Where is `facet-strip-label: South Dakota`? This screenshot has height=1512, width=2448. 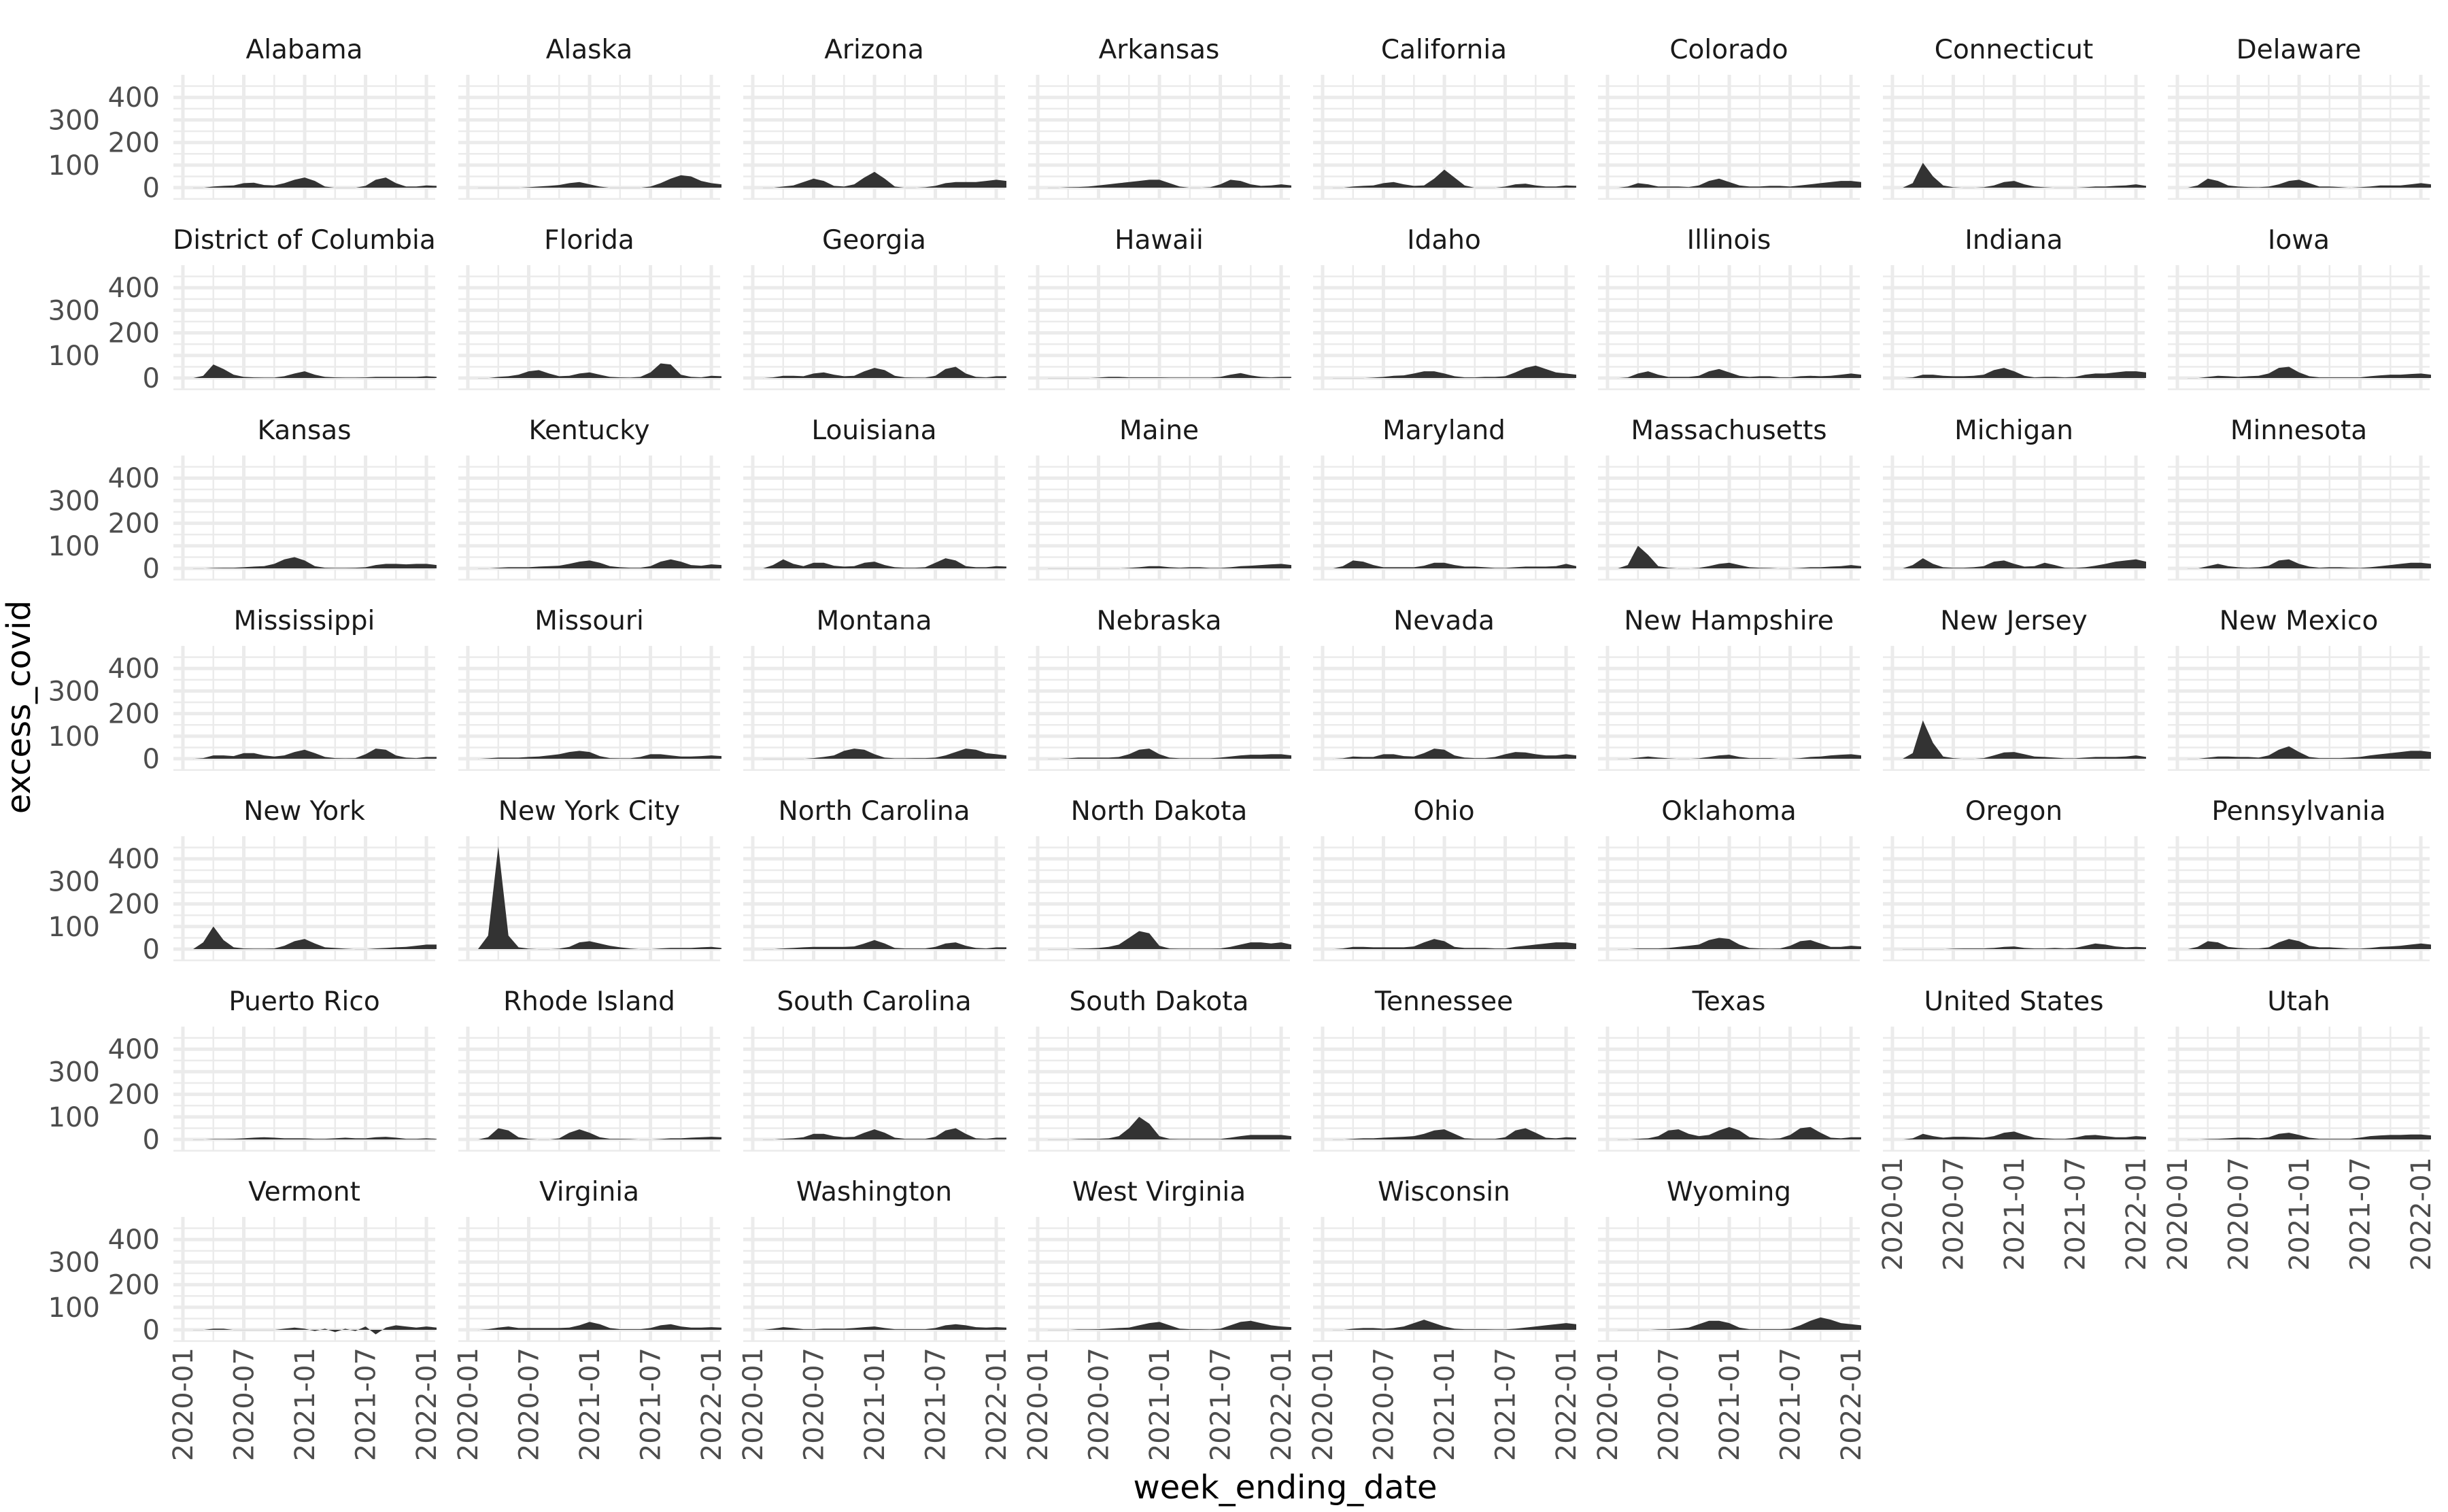
facet-strip-label: South Dakota is located at coordinates (1160, 1001).